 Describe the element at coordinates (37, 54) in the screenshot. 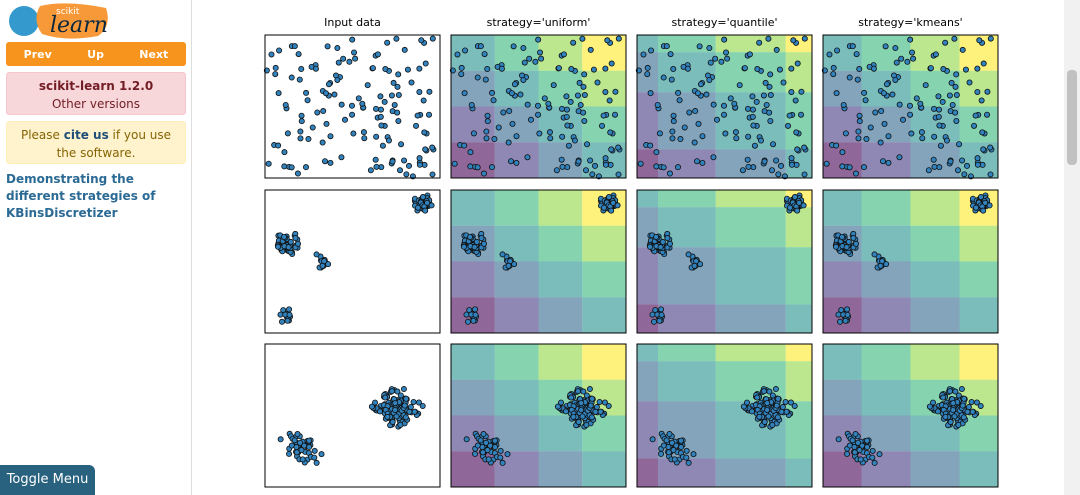

I see `nav-prev: Prev` at that location.